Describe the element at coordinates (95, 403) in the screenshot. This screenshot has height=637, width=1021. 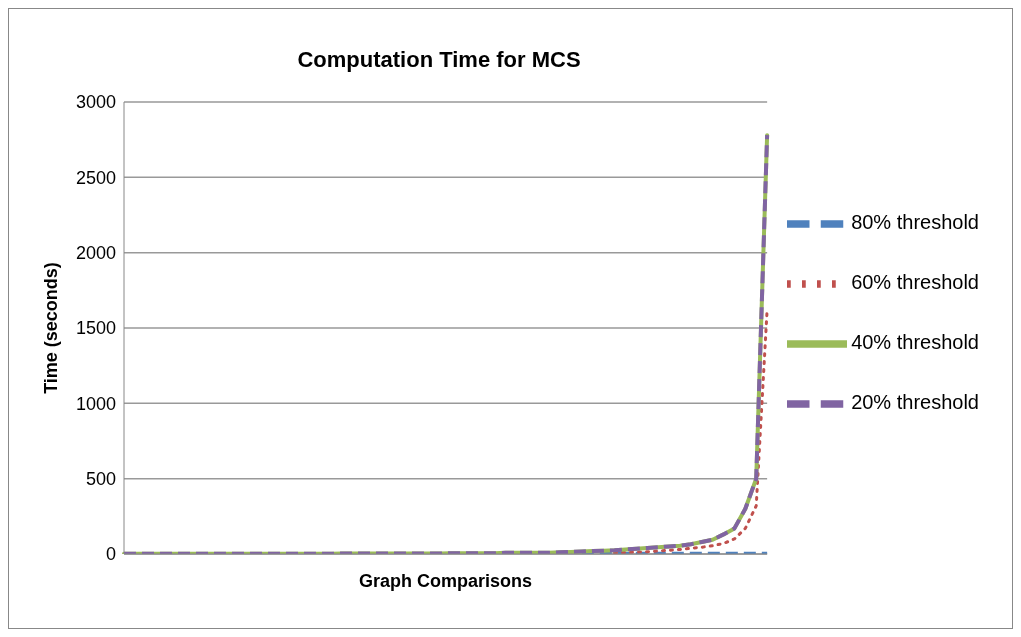
I see `y-tick-label: 1000` at that location.